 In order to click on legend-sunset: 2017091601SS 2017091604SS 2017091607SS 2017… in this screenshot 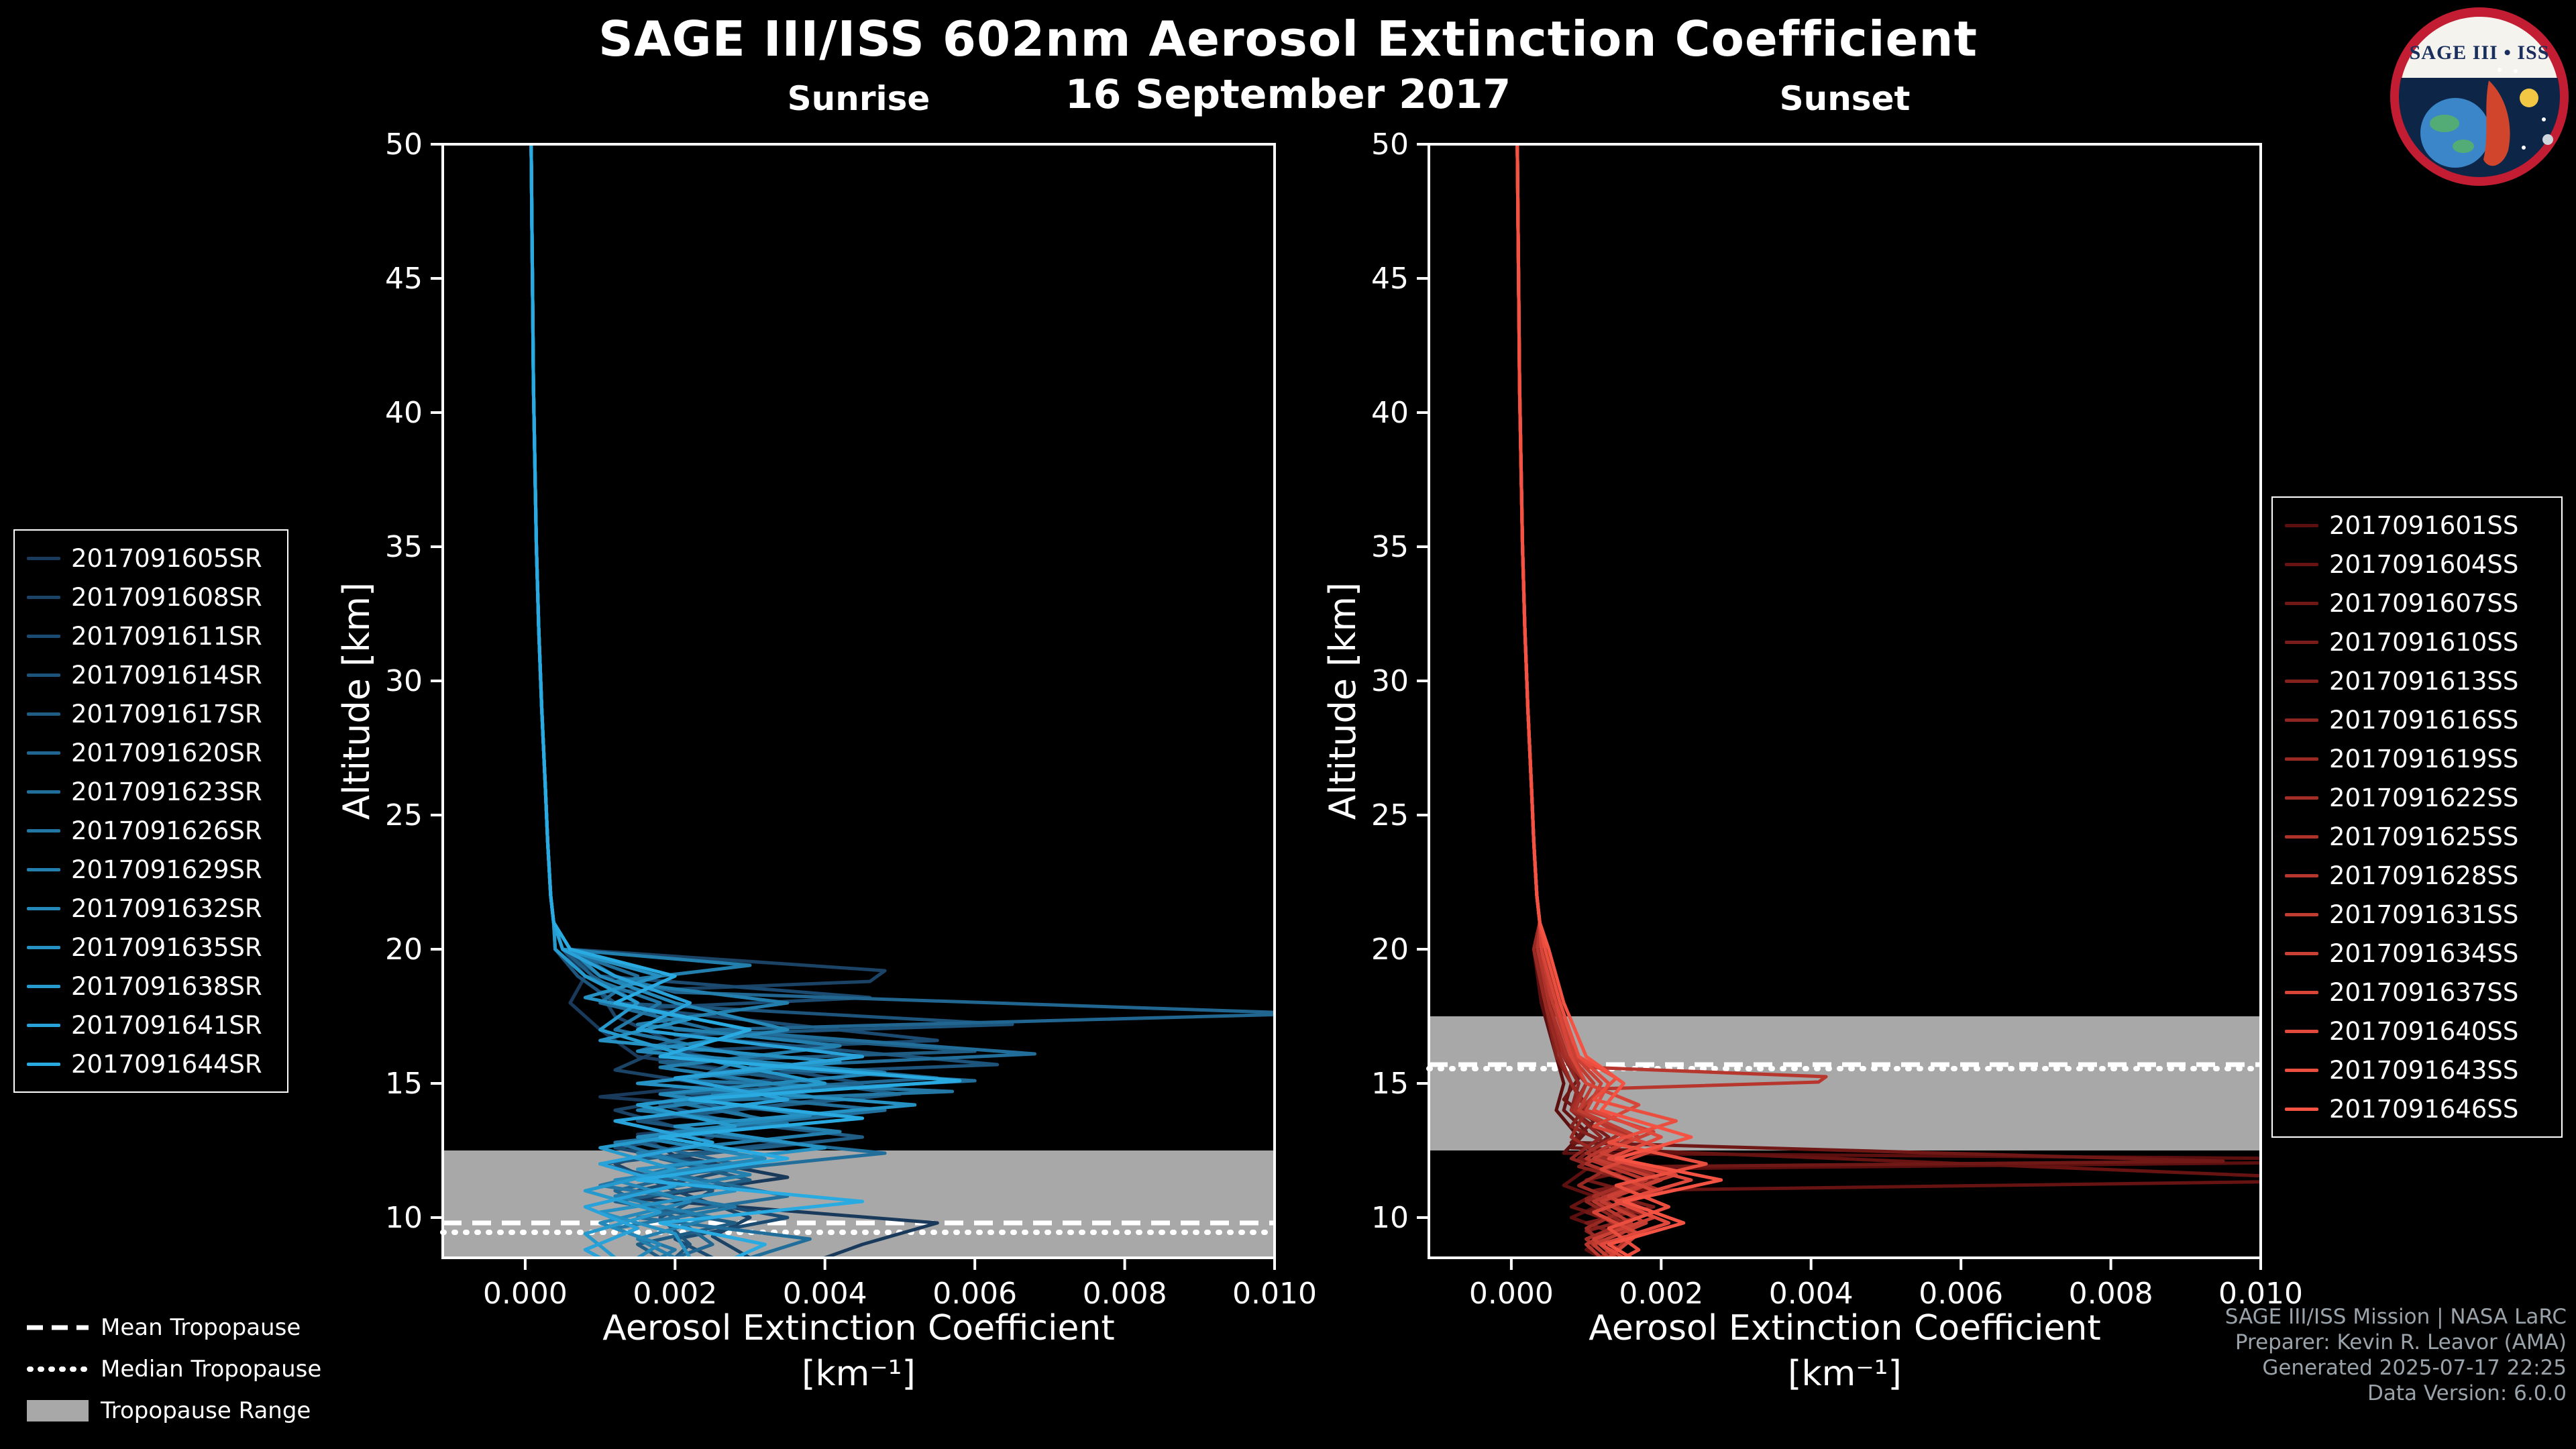, I will do `click(2417, 817)`.